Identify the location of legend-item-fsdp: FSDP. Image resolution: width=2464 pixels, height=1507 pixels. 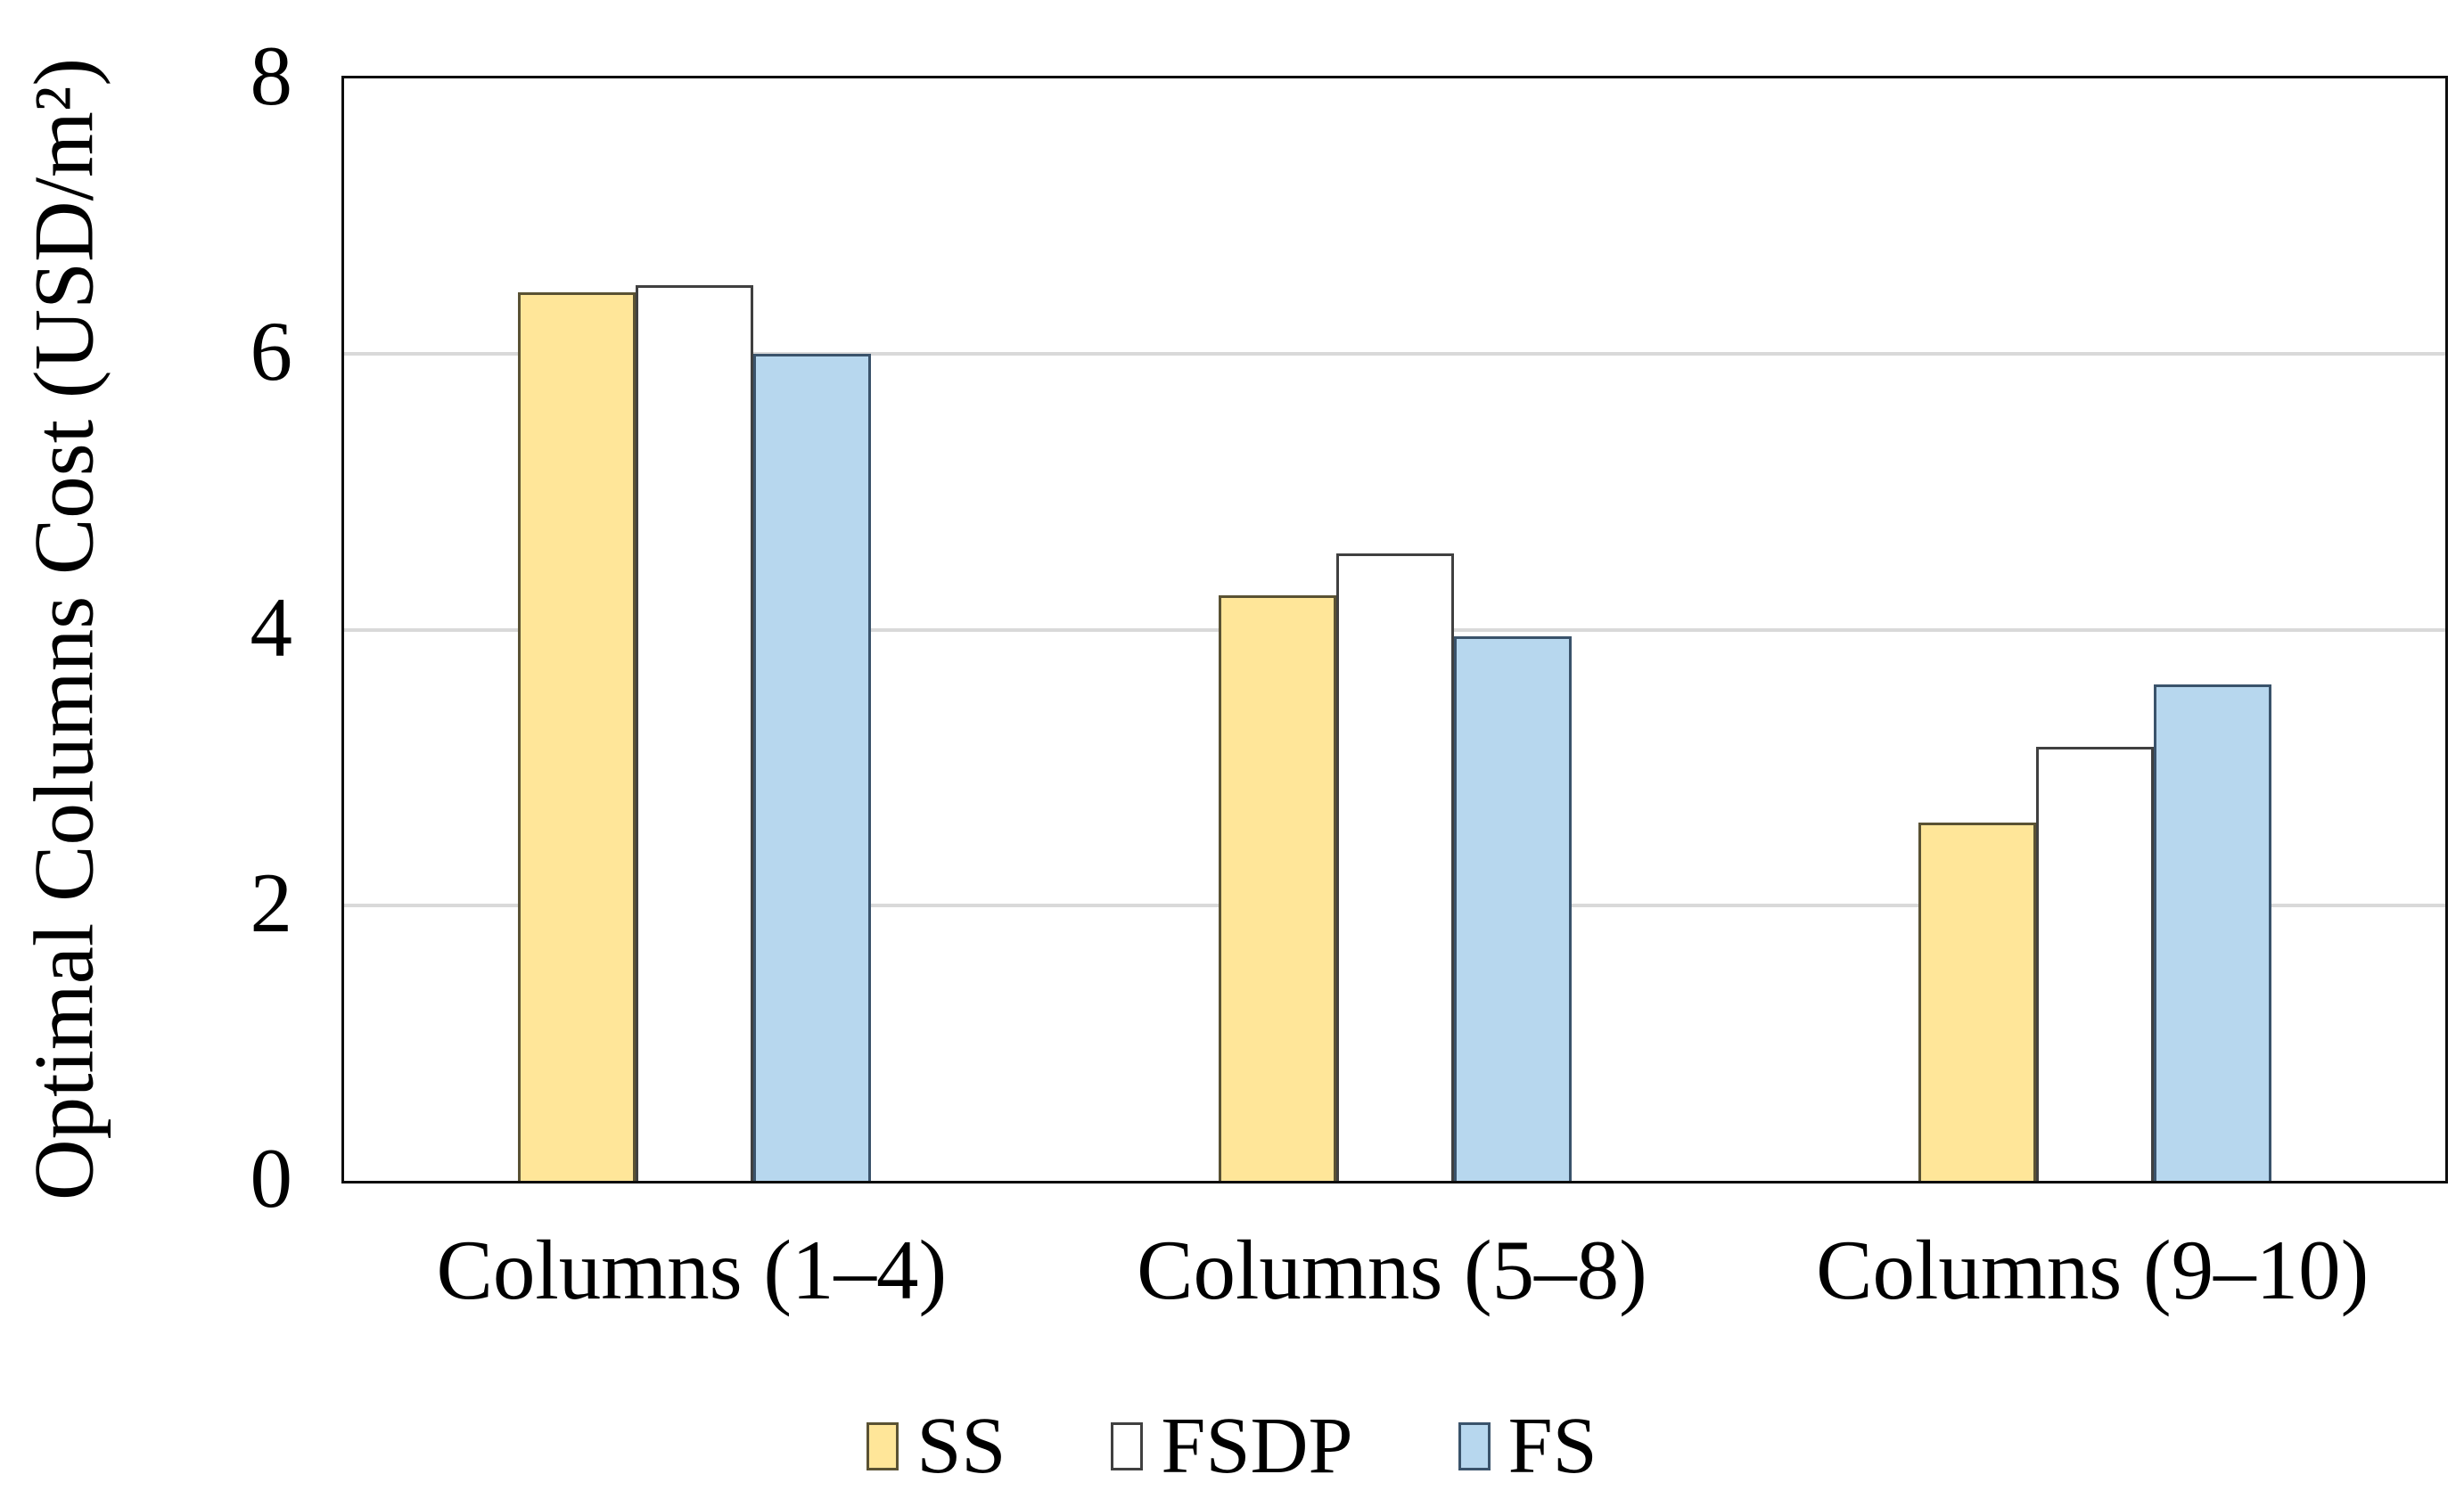
(1232, 1446).